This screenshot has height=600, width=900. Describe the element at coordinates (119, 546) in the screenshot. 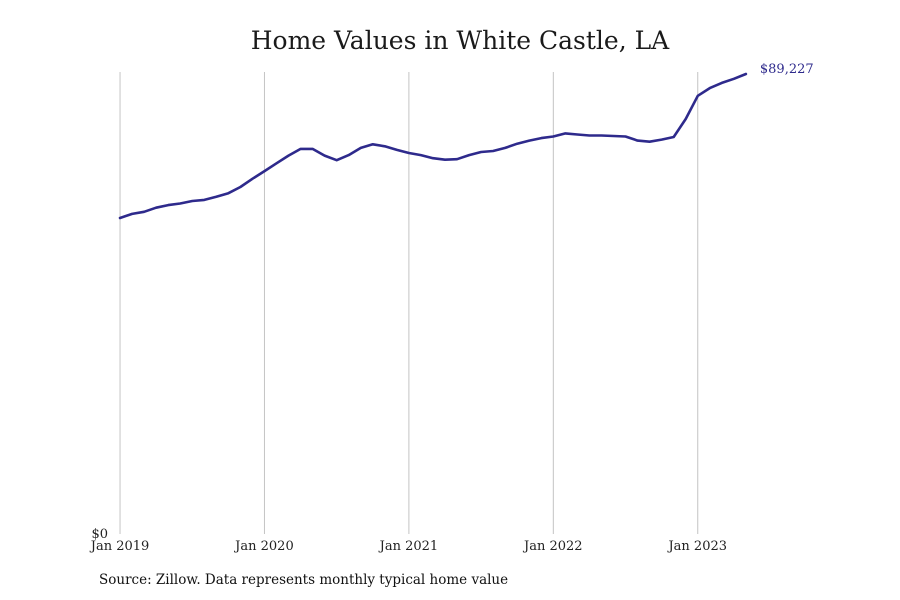

I see `x-tick-label: Jan 2019` at that location.